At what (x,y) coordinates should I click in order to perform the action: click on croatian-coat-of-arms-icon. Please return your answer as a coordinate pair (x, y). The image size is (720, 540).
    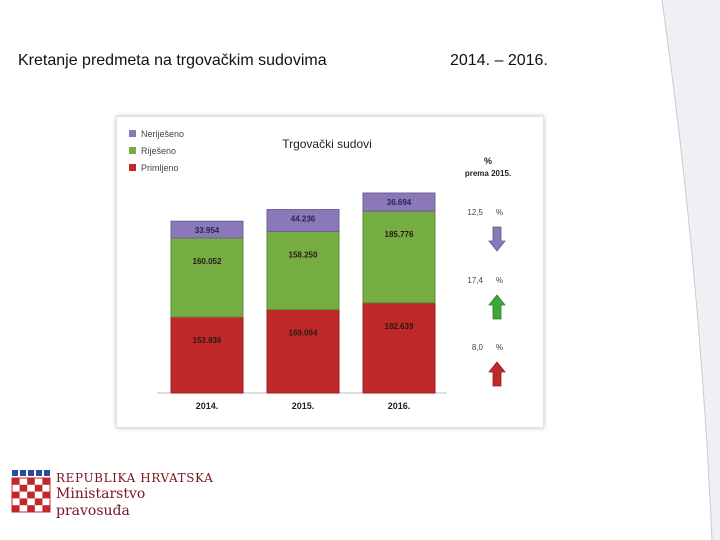
    Looking at the image, I should click on (31, 491).